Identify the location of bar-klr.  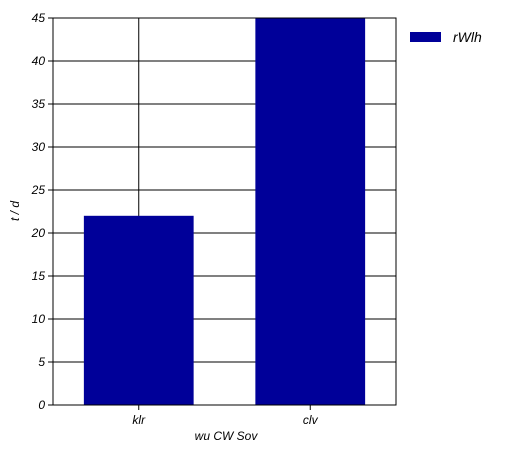
(138, 310).